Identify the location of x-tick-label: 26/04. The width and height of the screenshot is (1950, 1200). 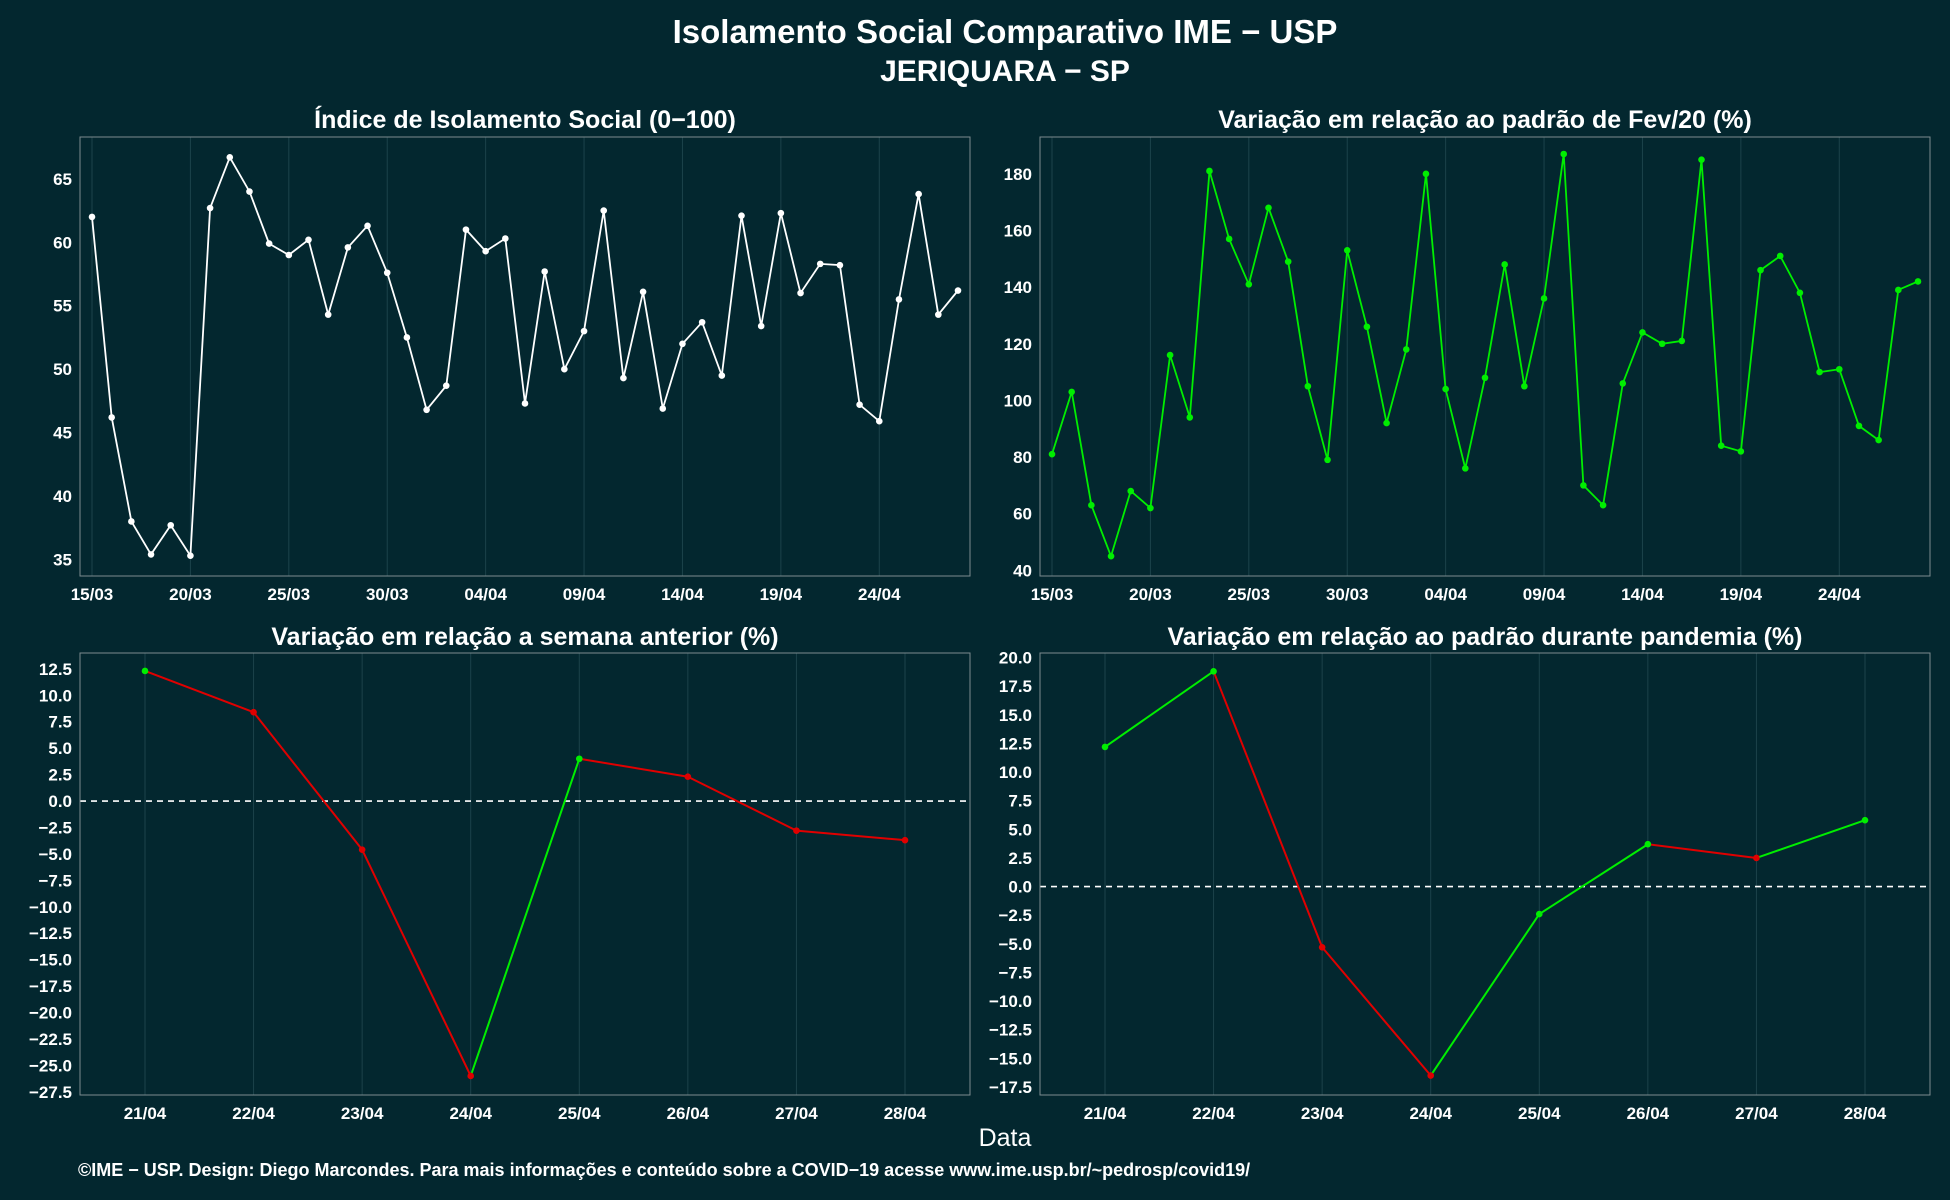
(688, 1113).